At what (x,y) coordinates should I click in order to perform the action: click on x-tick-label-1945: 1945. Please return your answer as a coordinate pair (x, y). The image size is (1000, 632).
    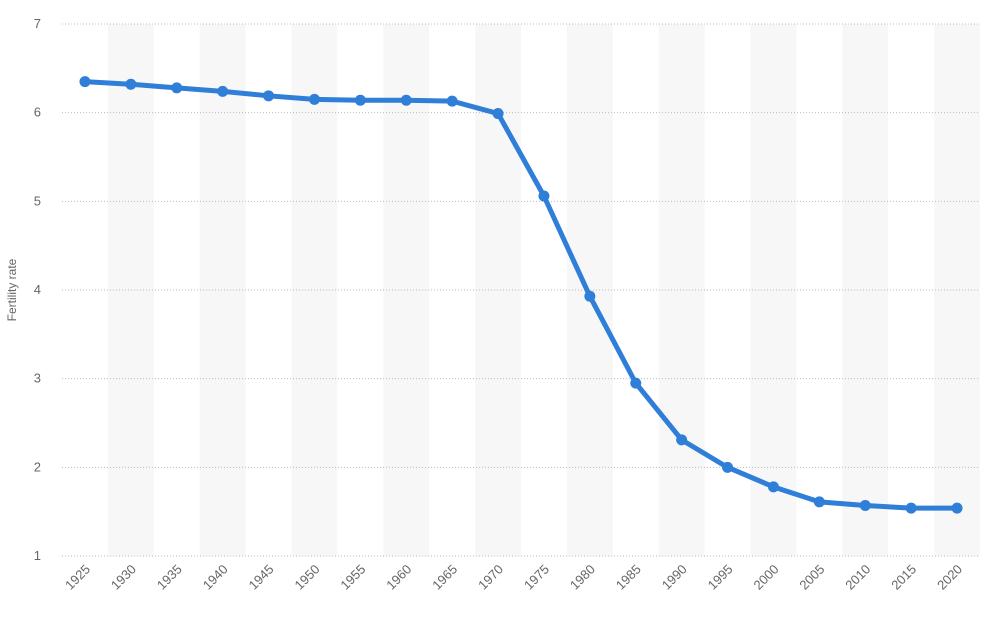
    Looking at the image, I should click on (261, 577).